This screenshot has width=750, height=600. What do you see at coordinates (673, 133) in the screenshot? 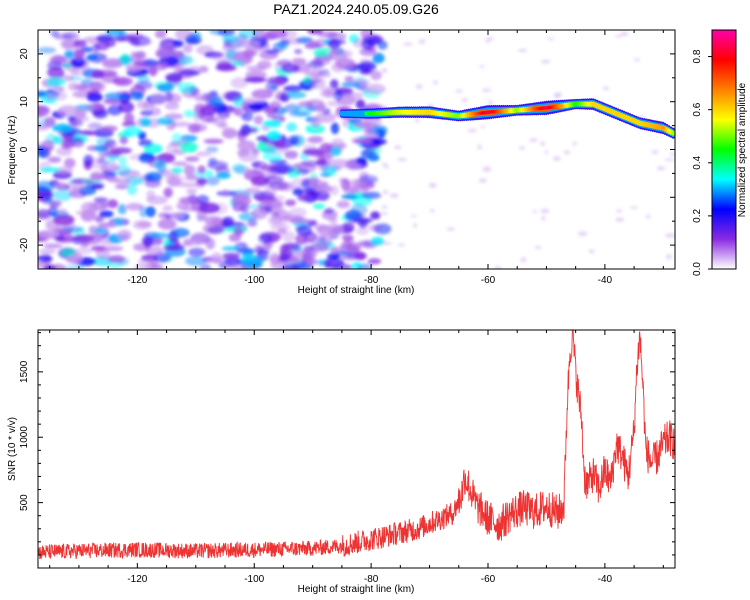
I see `spectrogram-ridge-cell` at bounding box center [673, 133].